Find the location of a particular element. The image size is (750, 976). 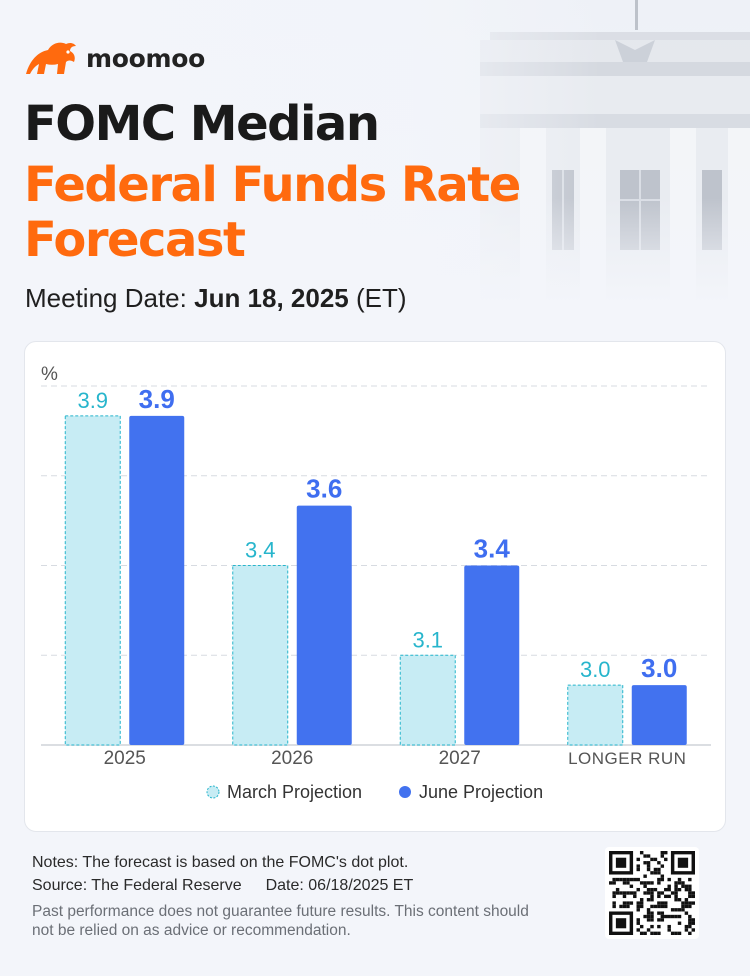

data-label-march: 3.1 is located at coordinates (427, 639).